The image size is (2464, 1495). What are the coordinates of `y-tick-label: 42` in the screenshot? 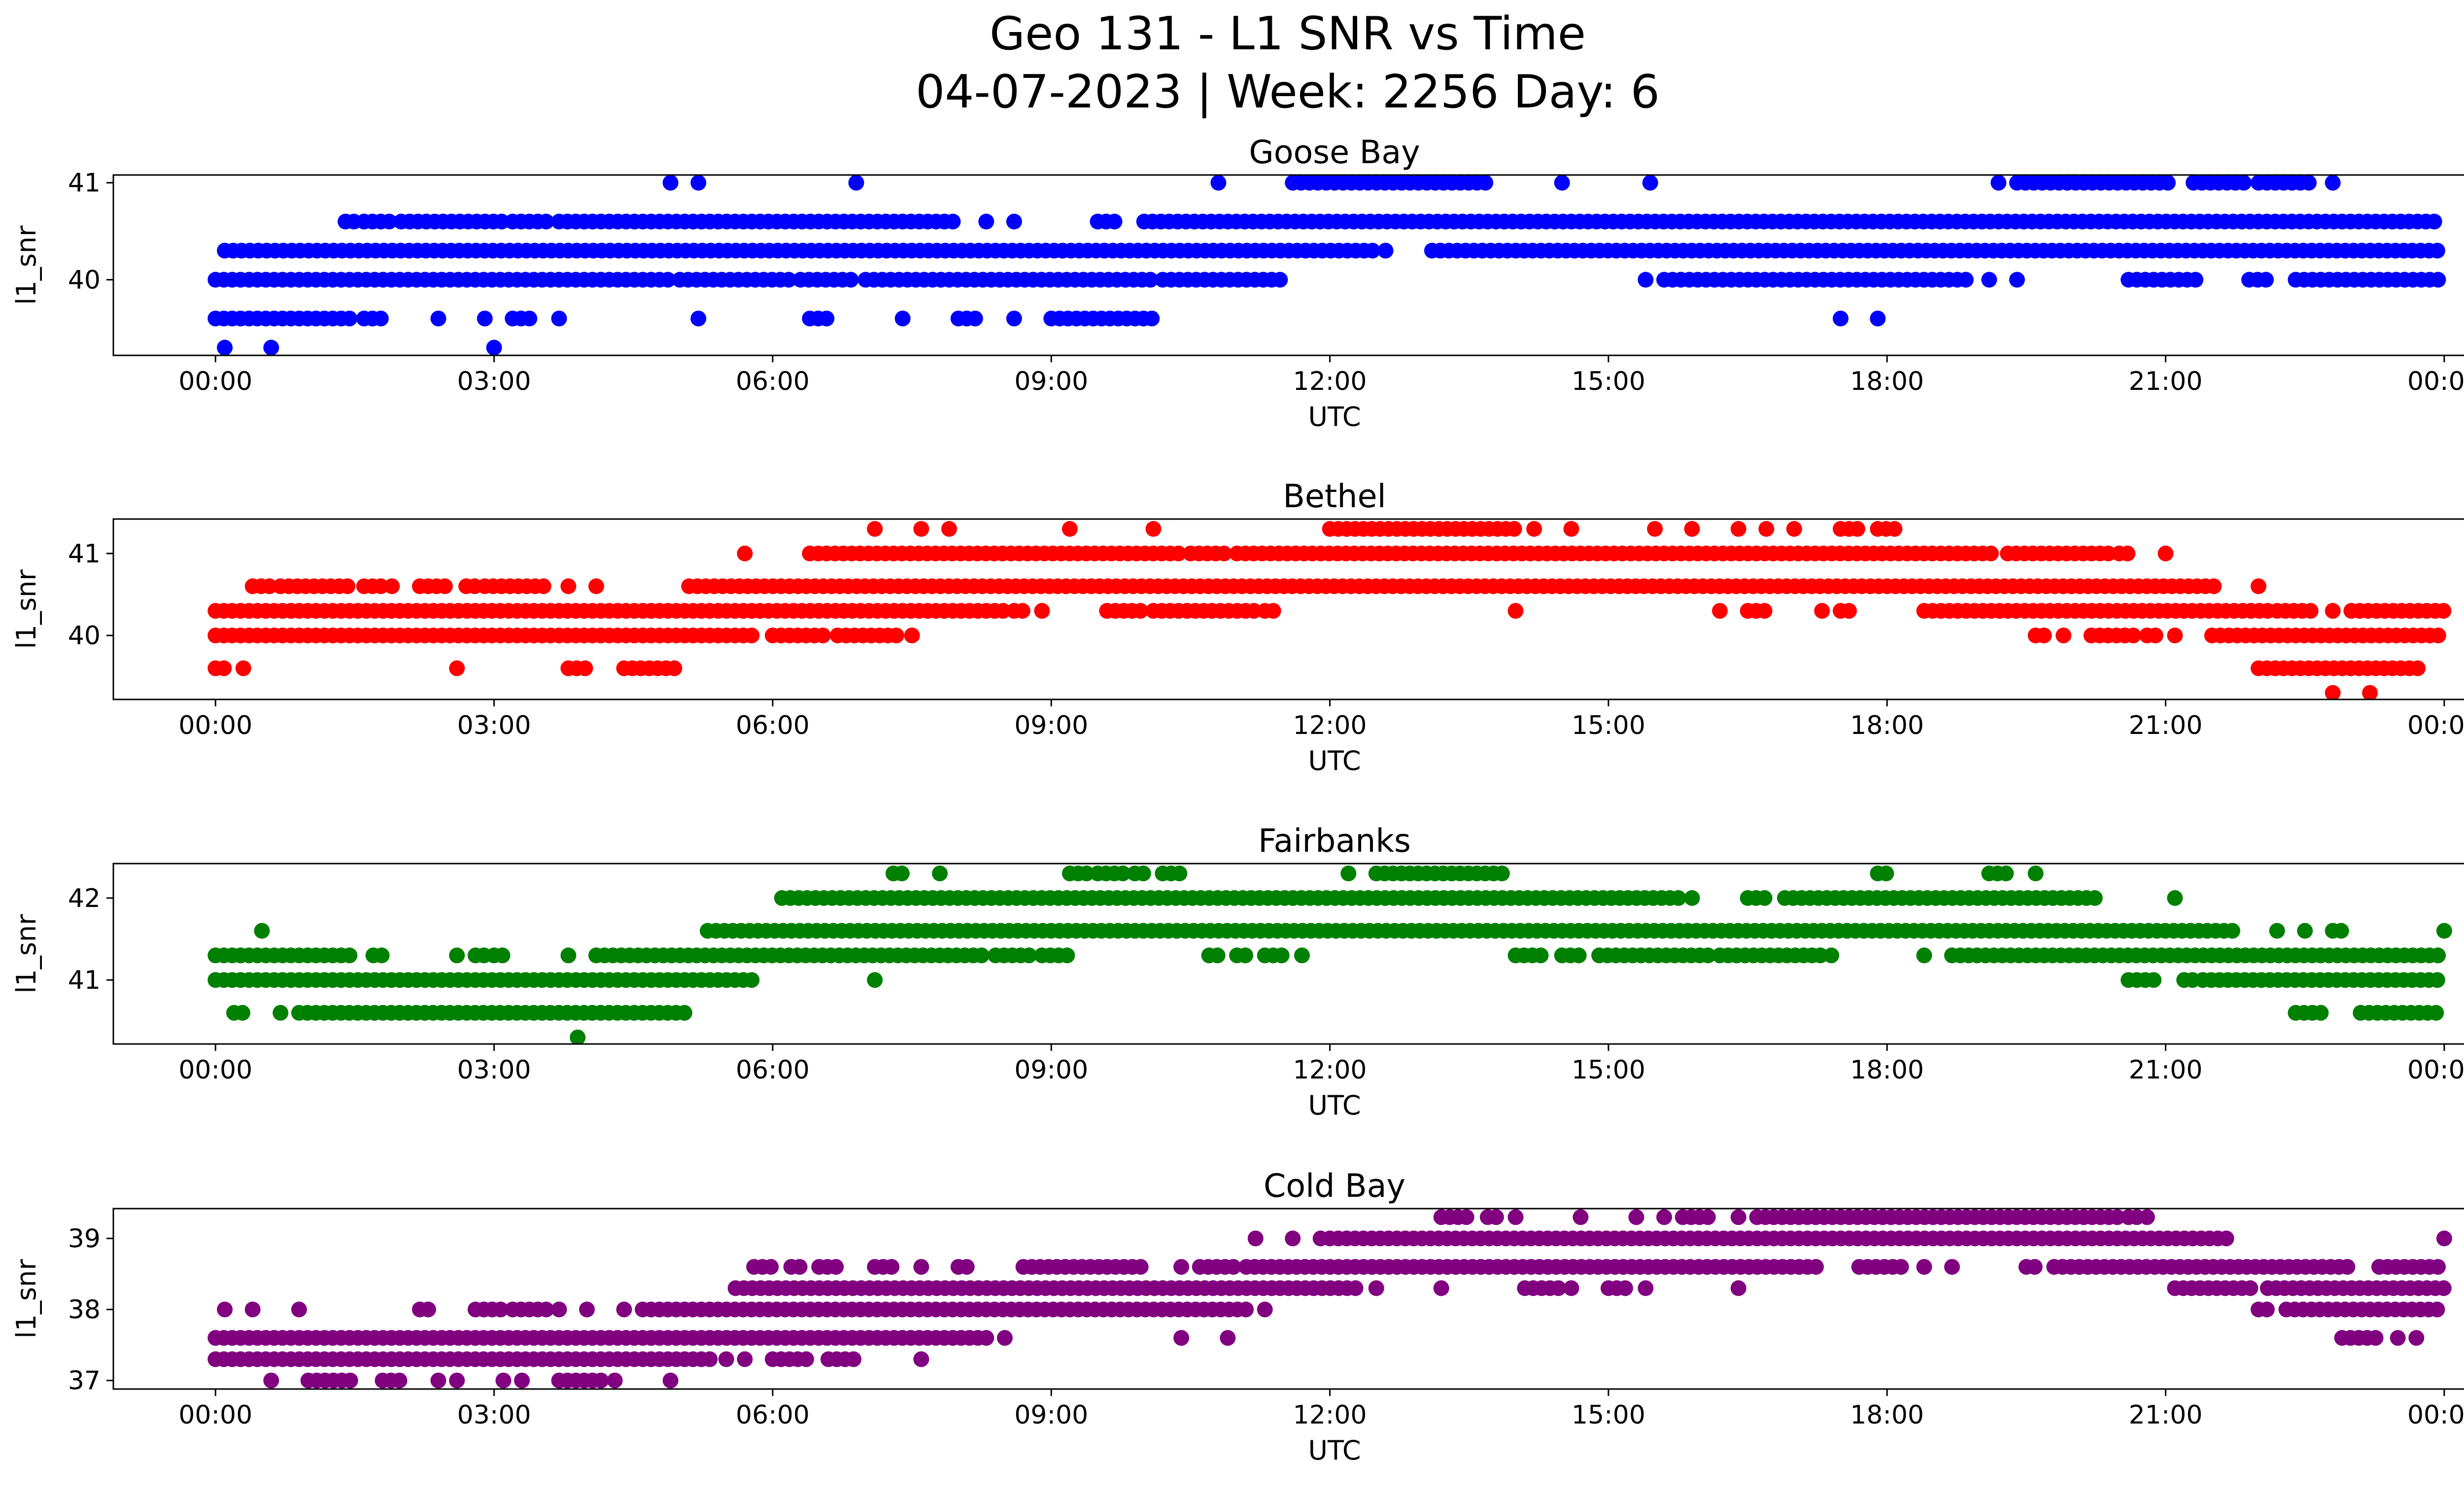 It's located at (84, 898).